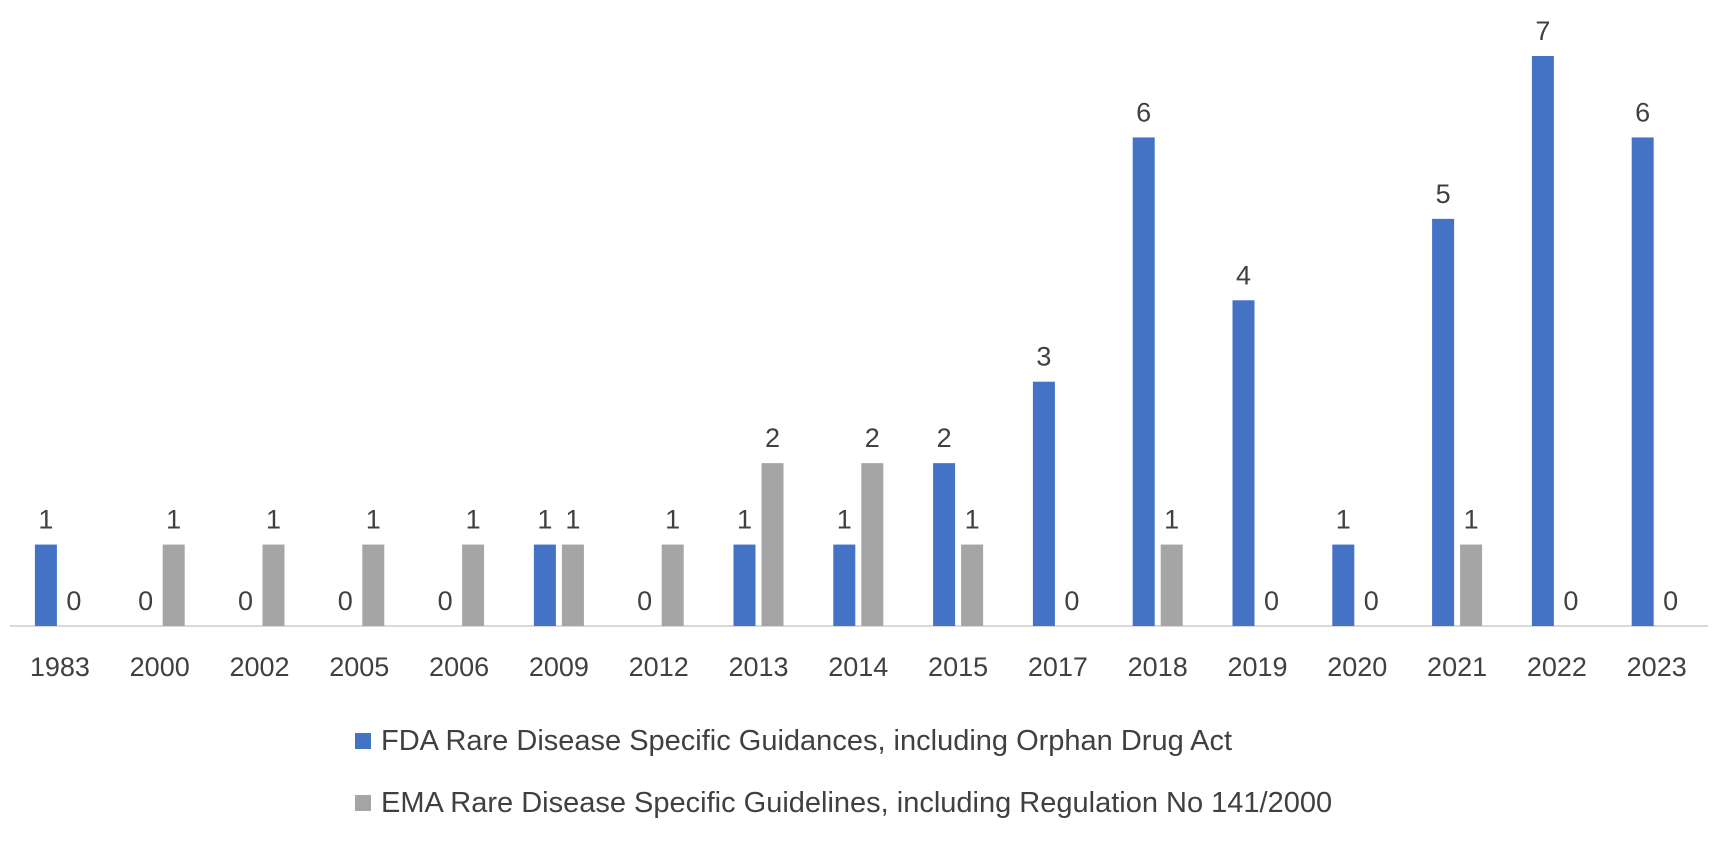  What do you see at coordinates (445, 601) in the screenshot?
I see `data-label-fda-2006: 0` at bounding box center [445, 601].